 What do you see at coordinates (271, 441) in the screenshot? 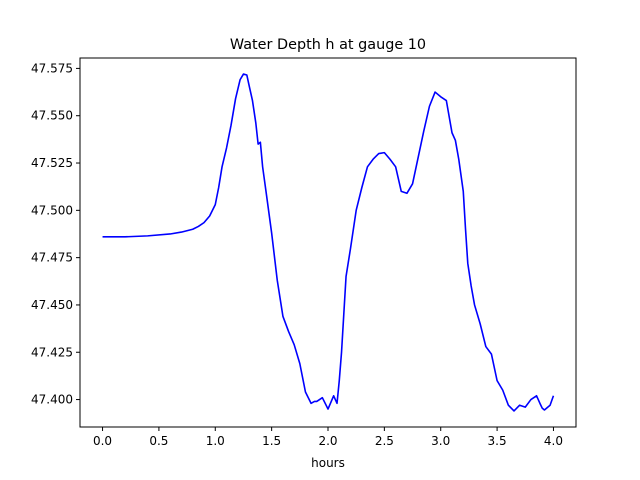
I see `x-tick-label: 1.5` at bounding box center [271, 441].